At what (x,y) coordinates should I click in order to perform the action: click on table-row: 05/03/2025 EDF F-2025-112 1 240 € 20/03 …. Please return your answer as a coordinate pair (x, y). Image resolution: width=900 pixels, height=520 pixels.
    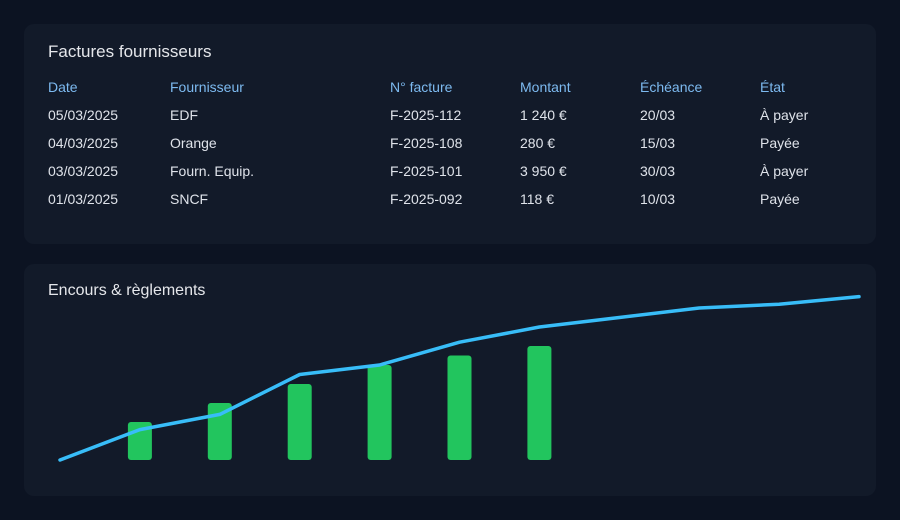
    Looking at the image, I should click on (450, 115).